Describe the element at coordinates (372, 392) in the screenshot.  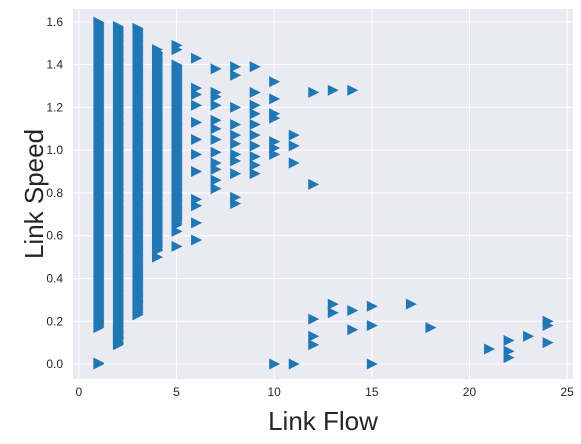
I see `x-tick-label: 15` at that location.